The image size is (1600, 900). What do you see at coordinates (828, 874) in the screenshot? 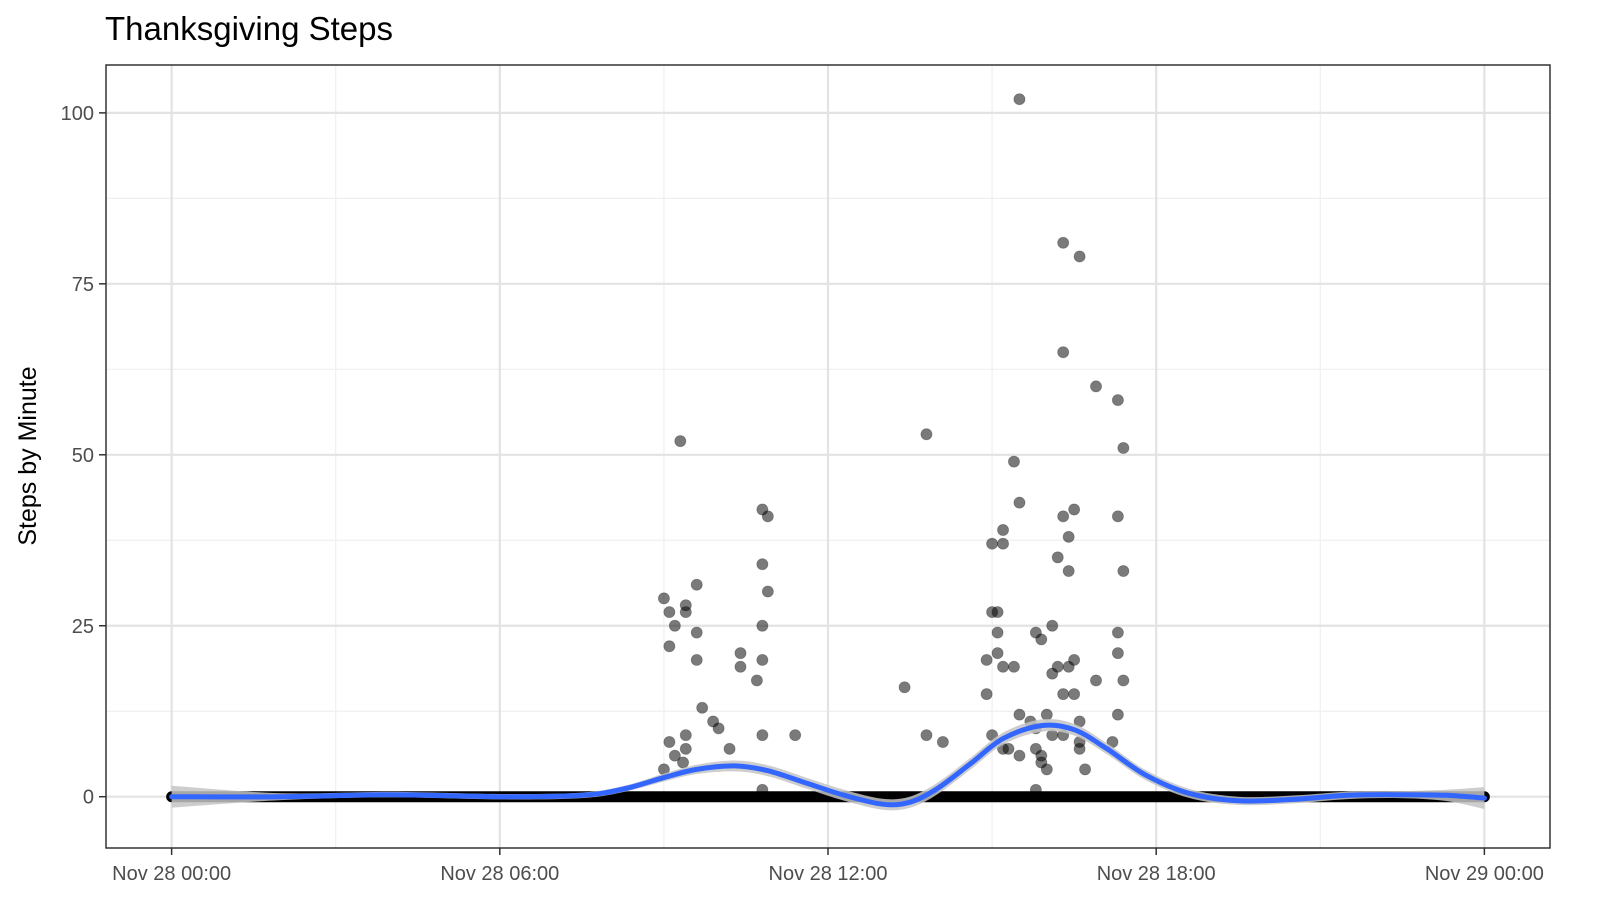
I see `x-tick-label: Nov 28 12:00` at bounding box center [828, 874].